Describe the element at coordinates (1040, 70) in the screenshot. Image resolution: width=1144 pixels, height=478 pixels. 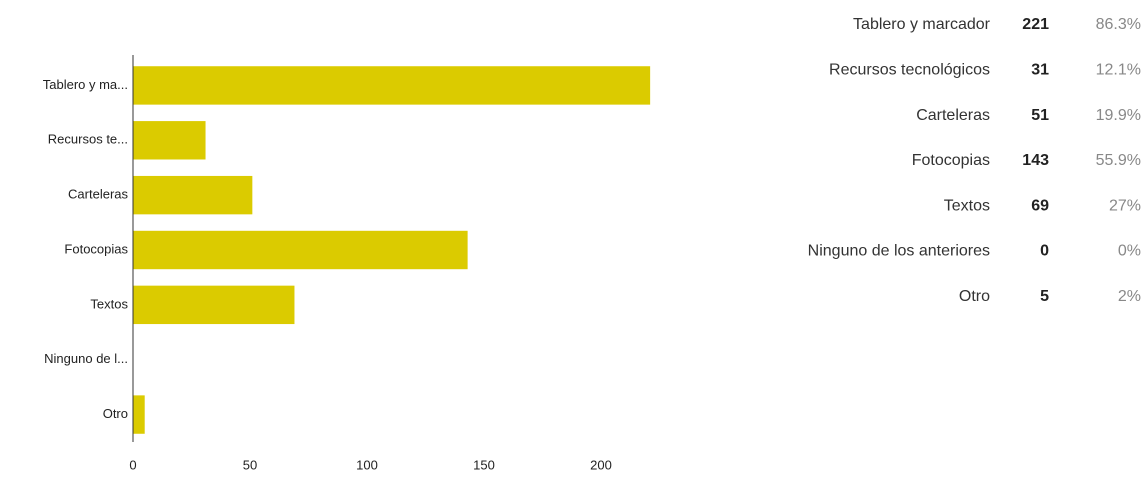
I see `table-count: 31` at that location.